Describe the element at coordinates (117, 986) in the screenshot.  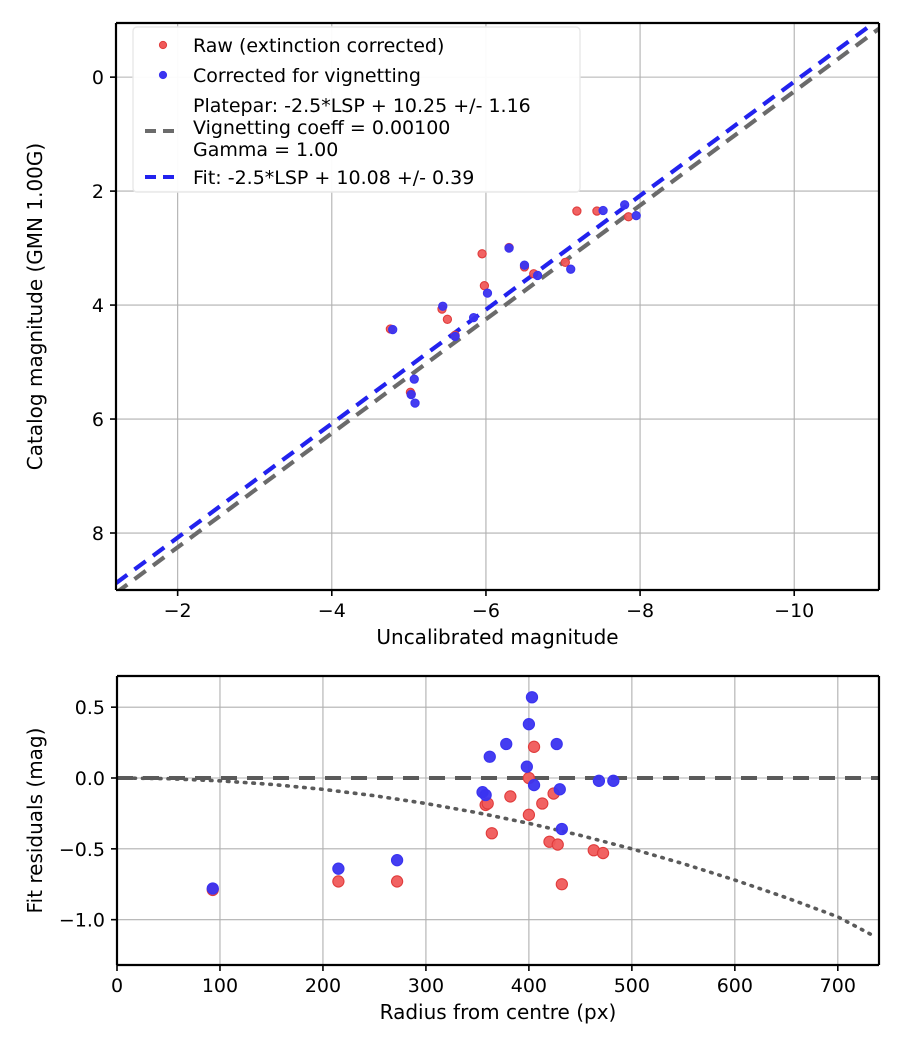
I see `xtick-label-0: 0` at that location.